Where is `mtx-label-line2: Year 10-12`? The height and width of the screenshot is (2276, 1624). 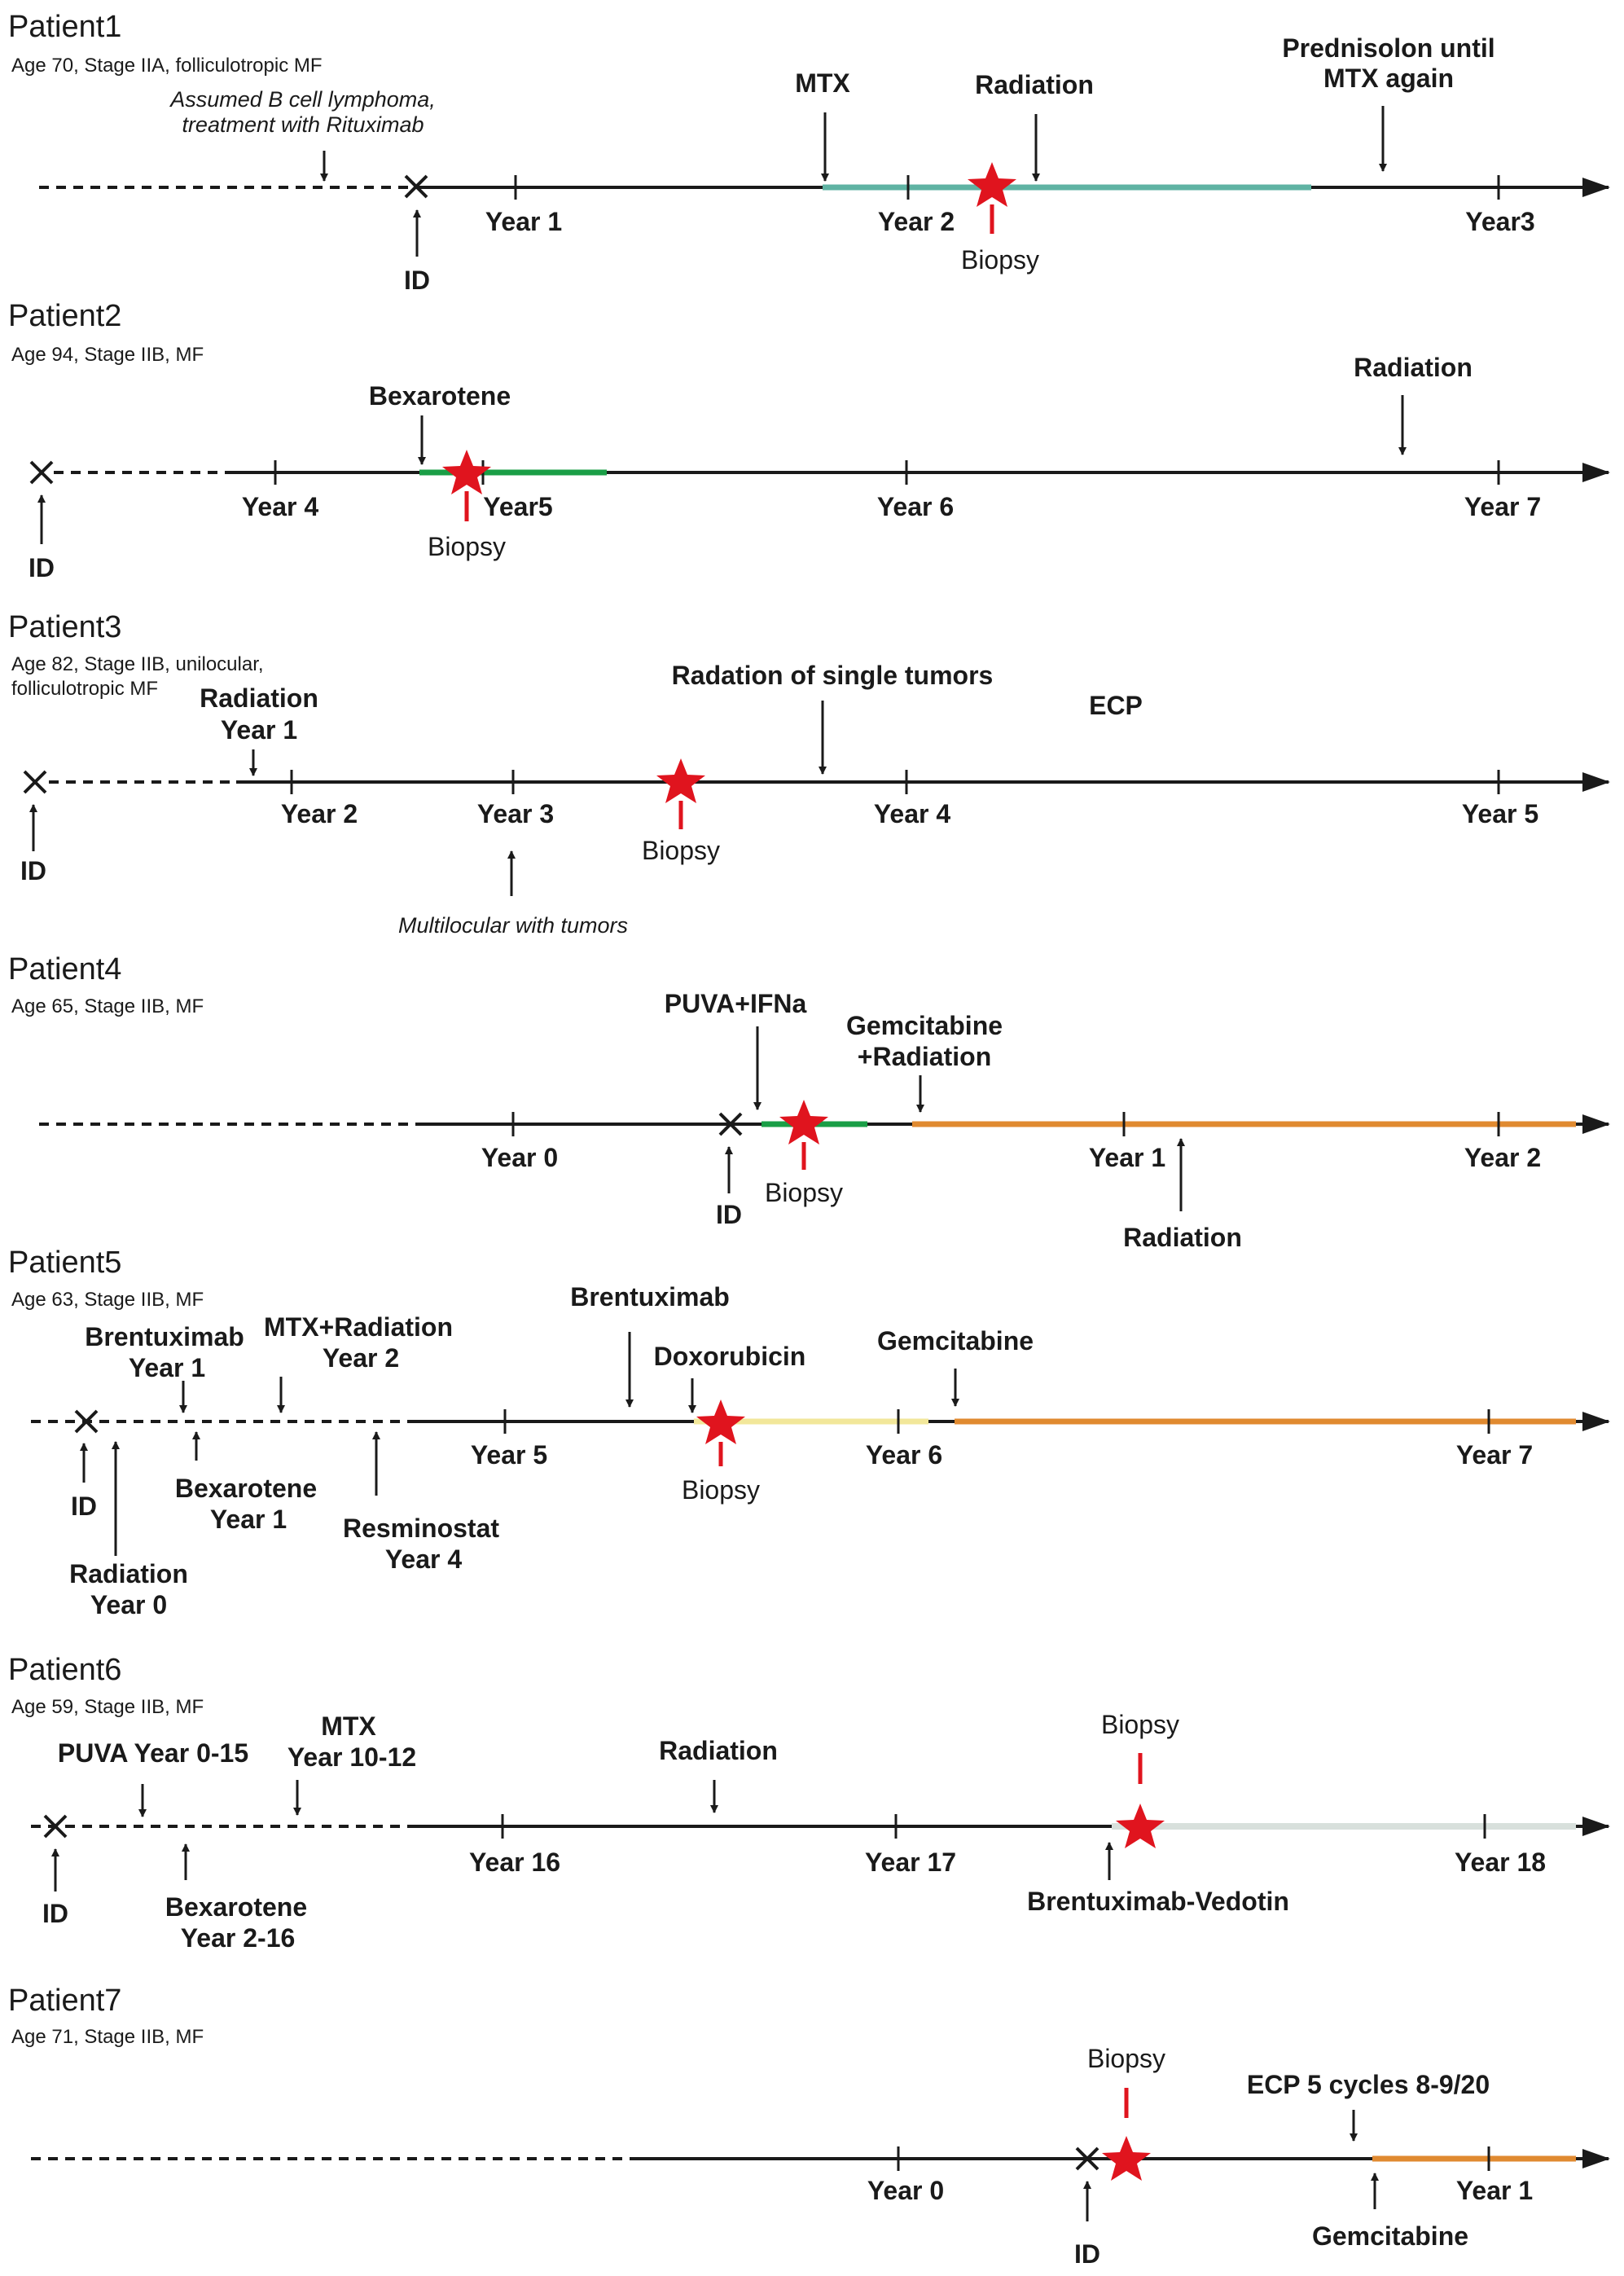
mtx-label-line2: Year 10-12 is located at coordinates (351, 1757).